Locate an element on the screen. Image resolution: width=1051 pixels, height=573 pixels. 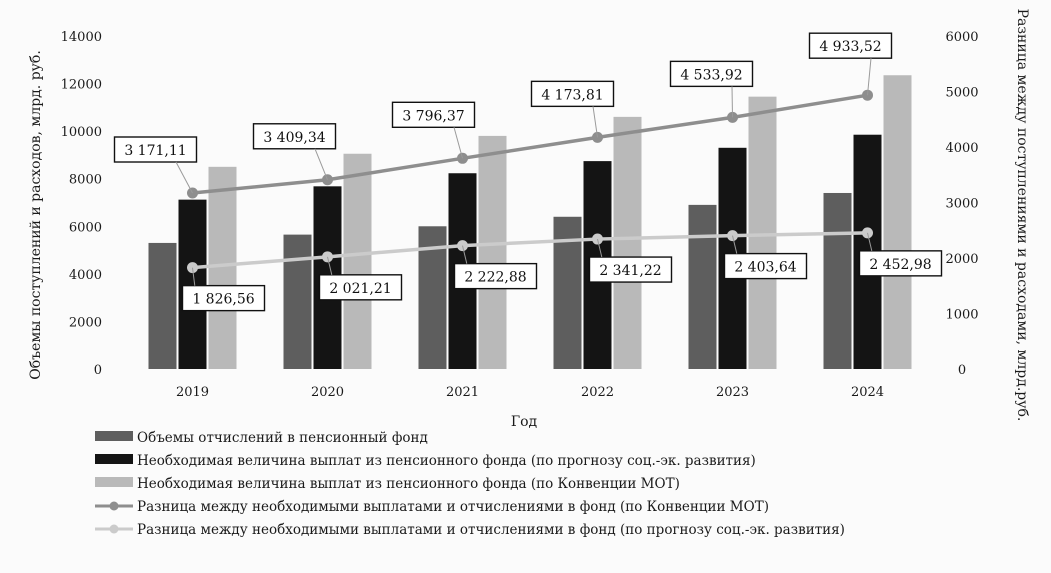
y-tick-left: 6000 is located at coordinates (85, 227).